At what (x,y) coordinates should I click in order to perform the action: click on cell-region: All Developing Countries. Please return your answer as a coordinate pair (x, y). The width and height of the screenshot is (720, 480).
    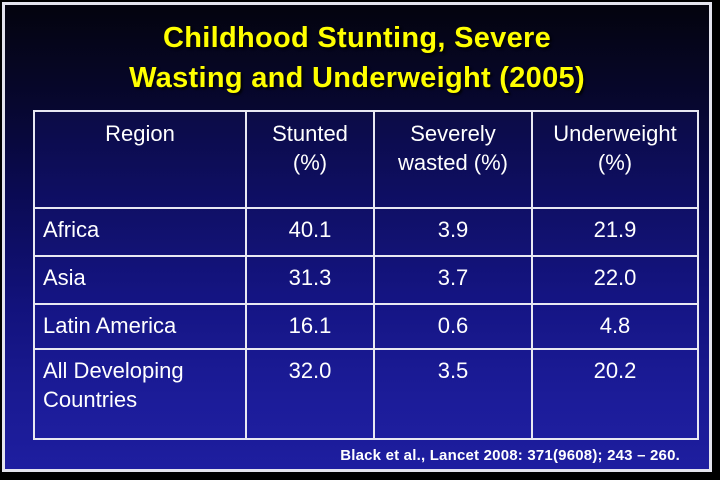
    Looking at the image, I should click on (140, 394).